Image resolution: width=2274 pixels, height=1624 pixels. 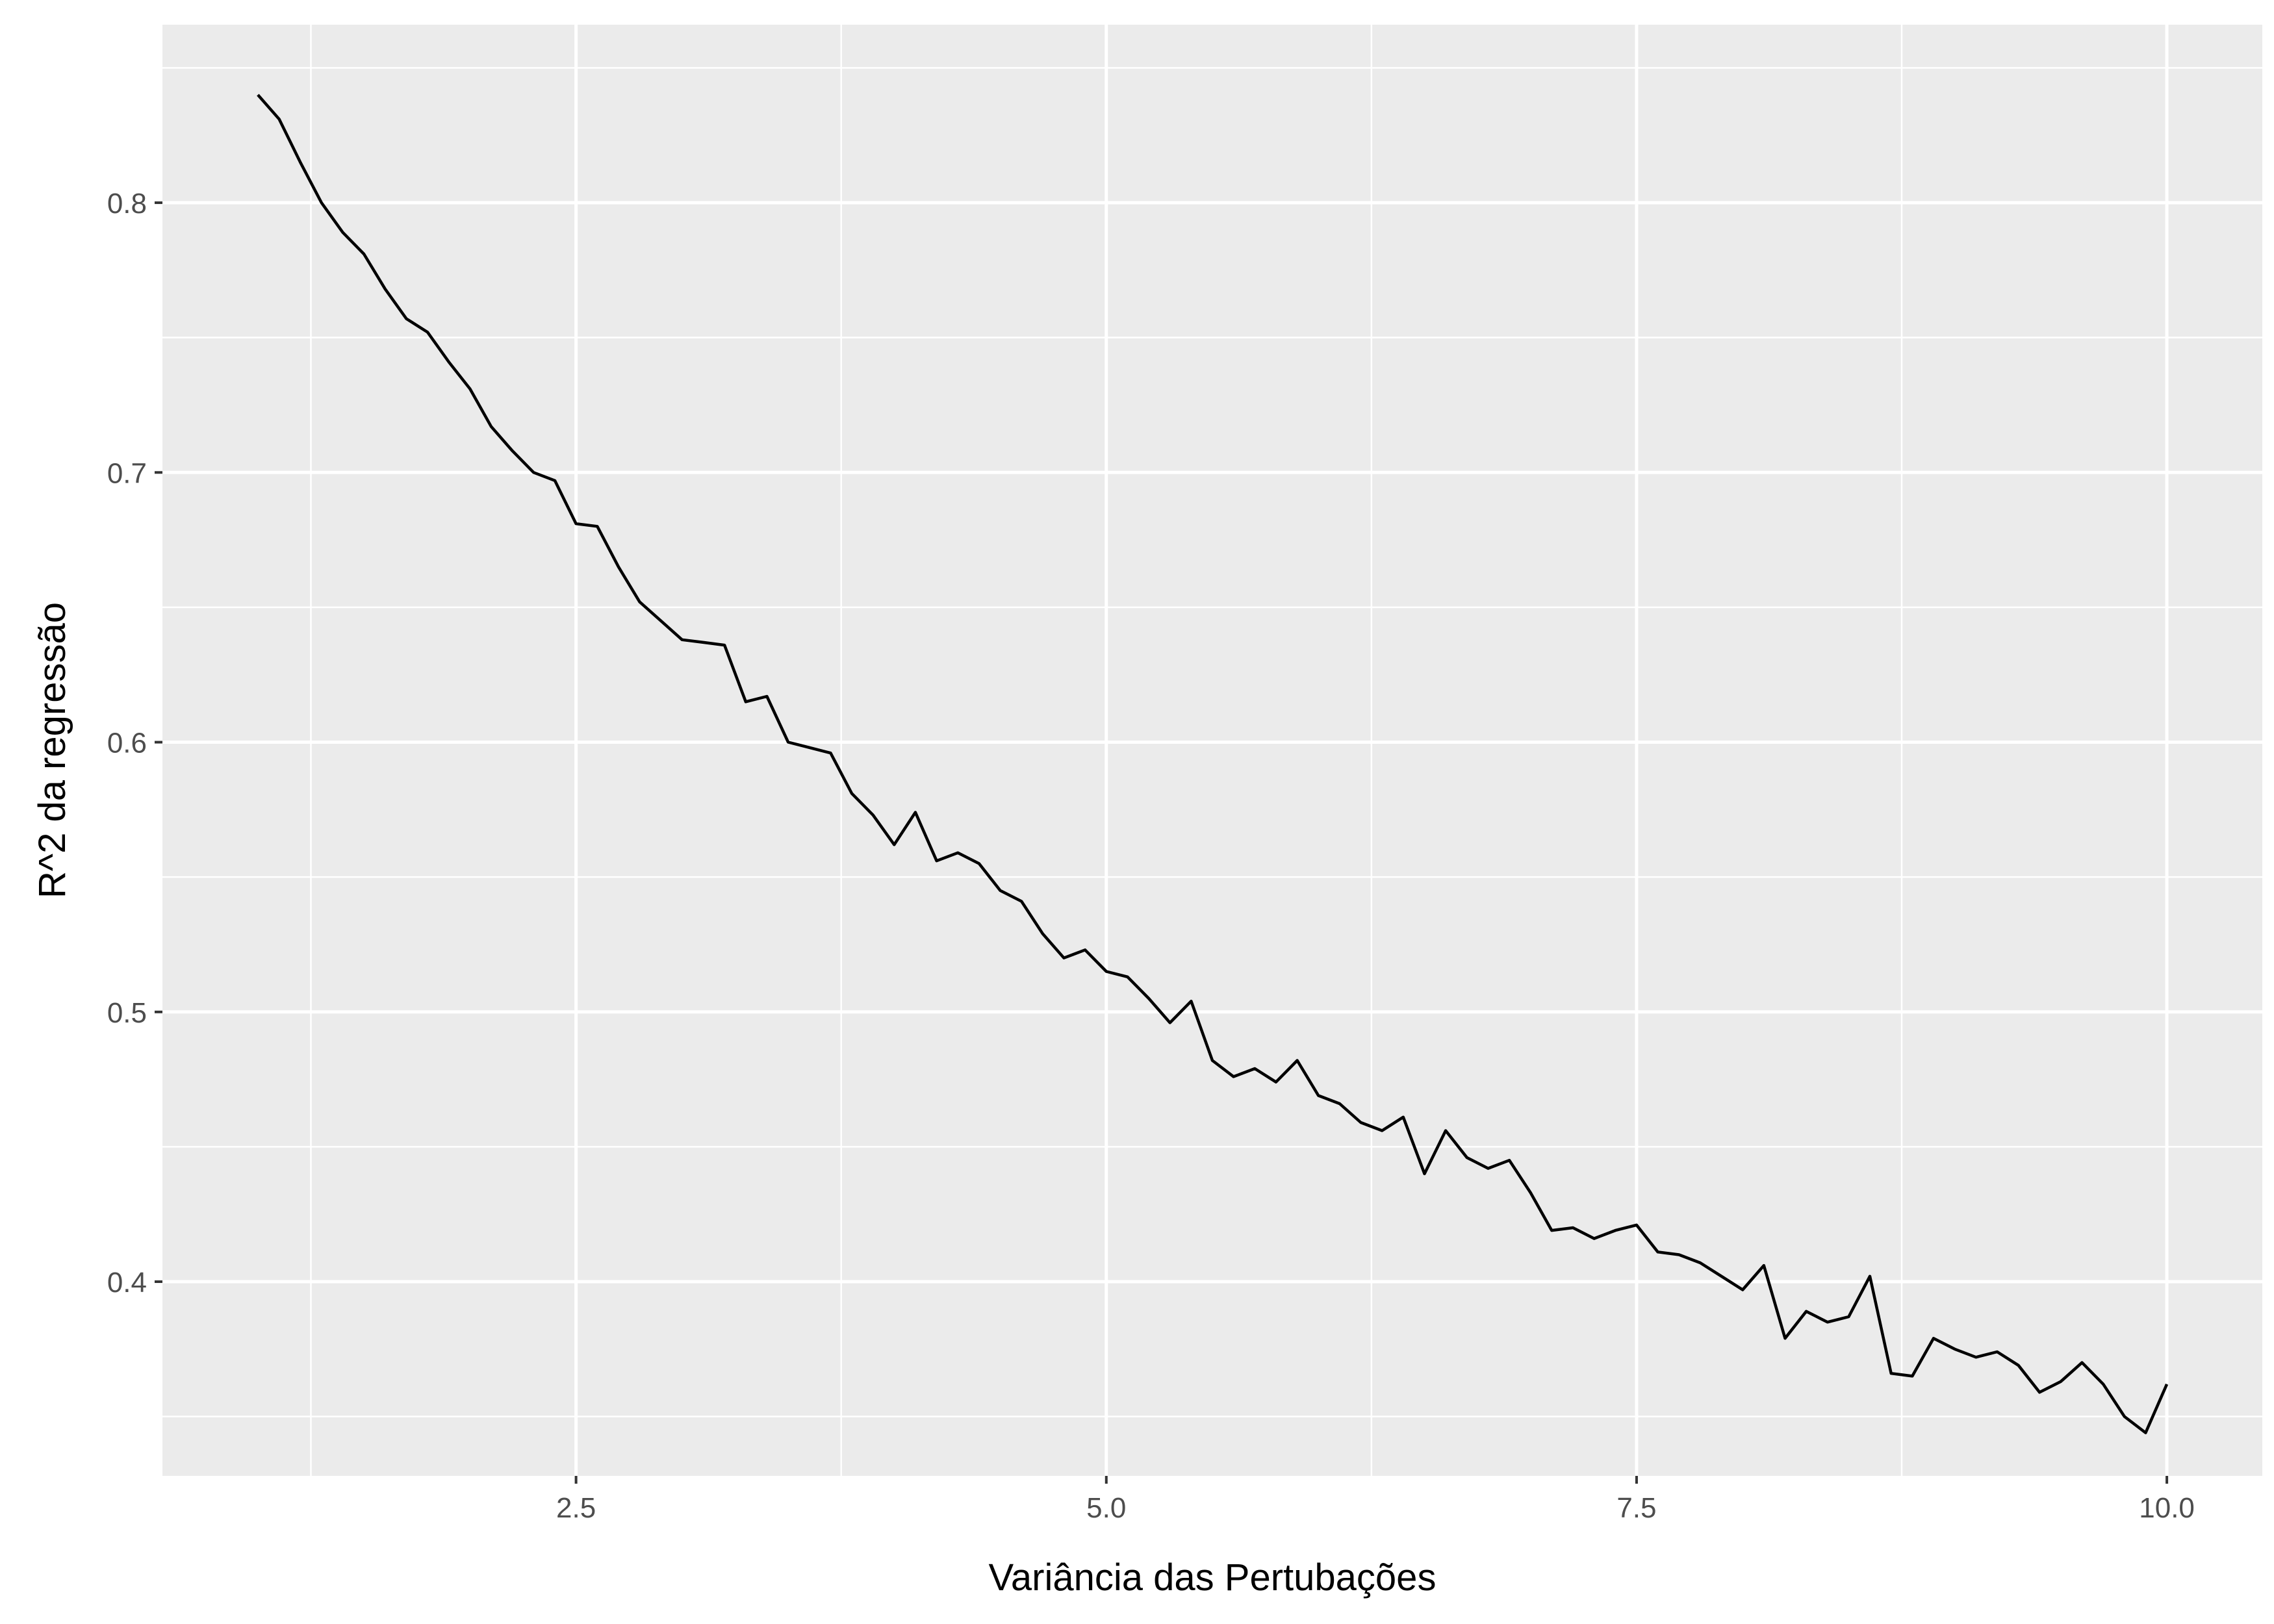 I want to click on y-tick-label: 0.7, so click(x=127, y=473).